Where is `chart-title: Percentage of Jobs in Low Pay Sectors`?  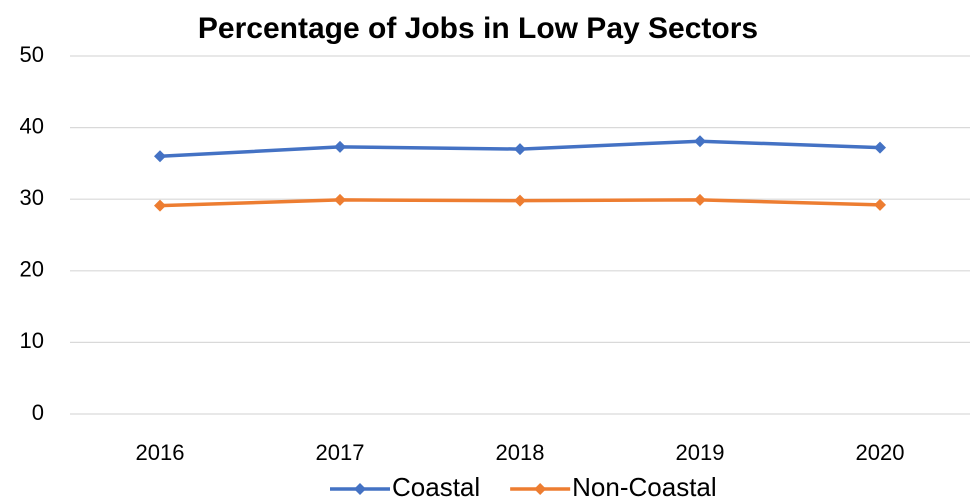 chart-title: Percentage of Jobs in Low Pay Sectors is located at coordinates (478, 28).